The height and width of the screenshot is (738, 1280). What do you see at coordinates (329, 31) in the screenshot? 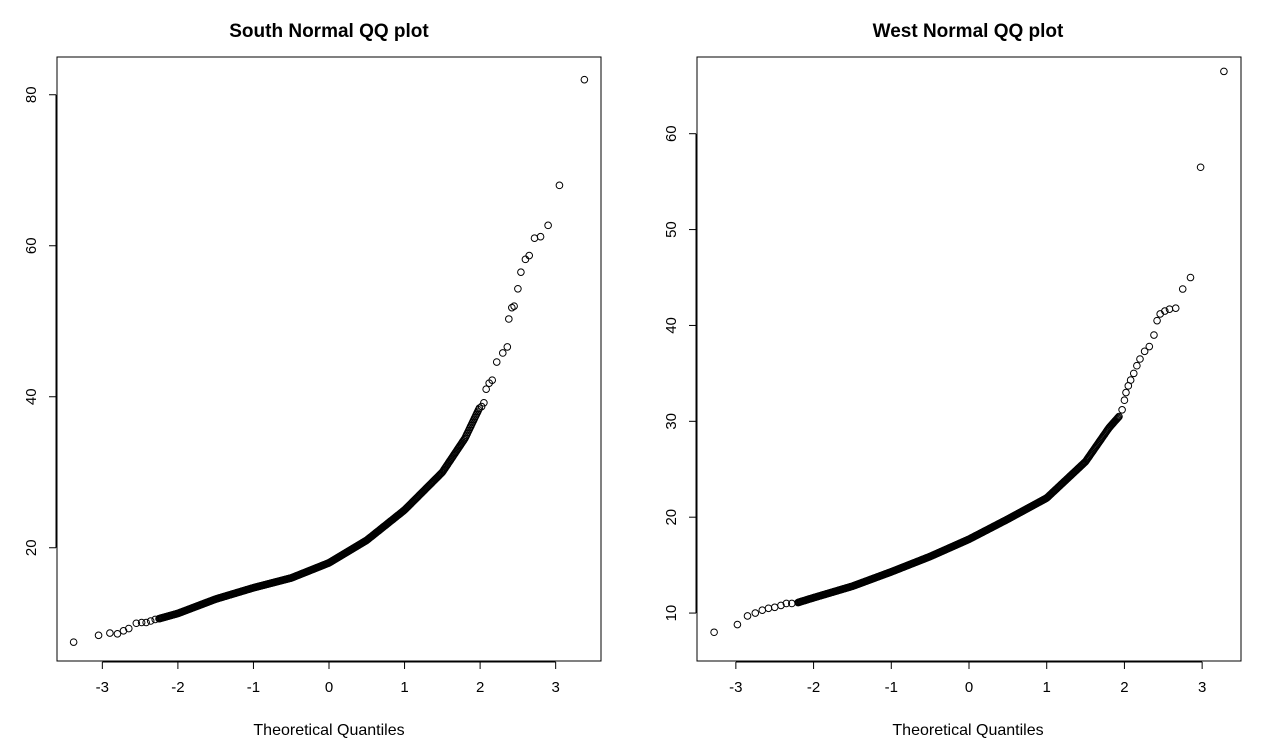
I see `chart-title: South Normal QQ plot` at bounding box center [329, 31].